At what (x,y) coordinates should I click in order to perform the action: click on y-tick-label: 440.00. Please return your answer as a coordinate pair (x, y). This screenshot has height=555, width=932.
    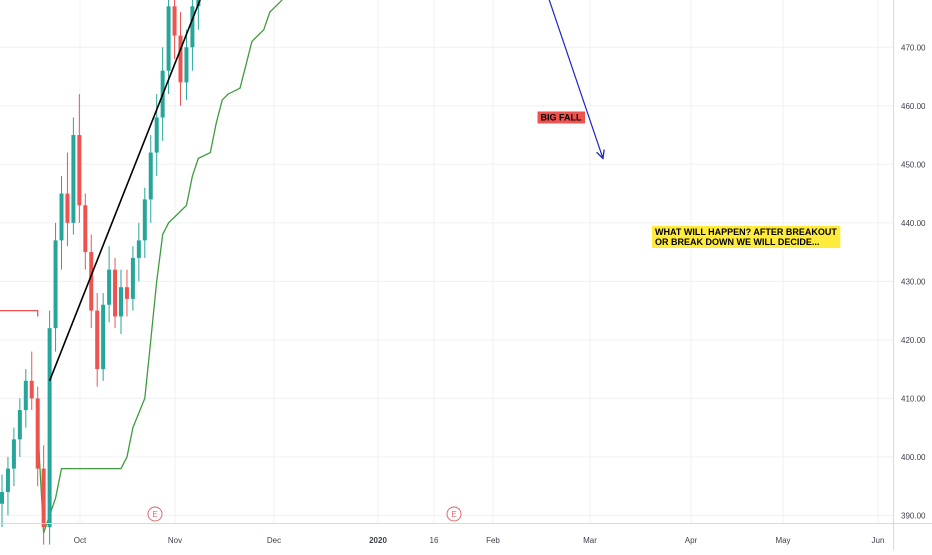
    Looking at the image, I should click on (913, 223).